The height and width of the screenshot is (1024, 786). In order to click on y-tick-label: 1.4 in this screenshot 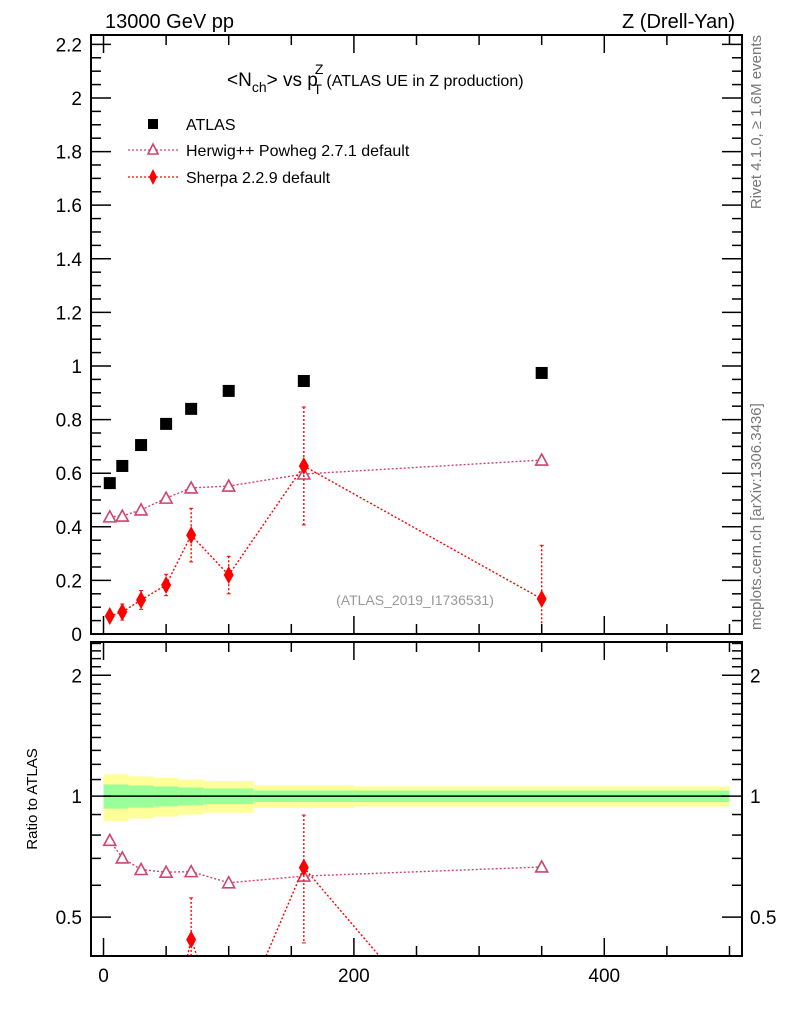, I will do `click(69, 260)`.